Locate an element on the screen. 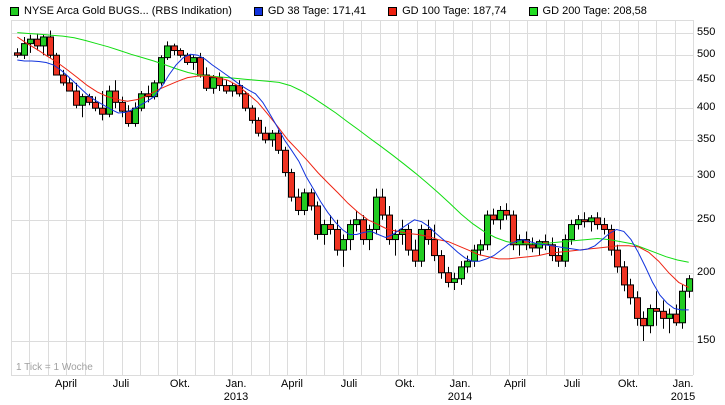 This screenshot has width=725, height=405. legend-item-gd38: GD 38 Tage: 171,41 is located at coordinates (310, 11).